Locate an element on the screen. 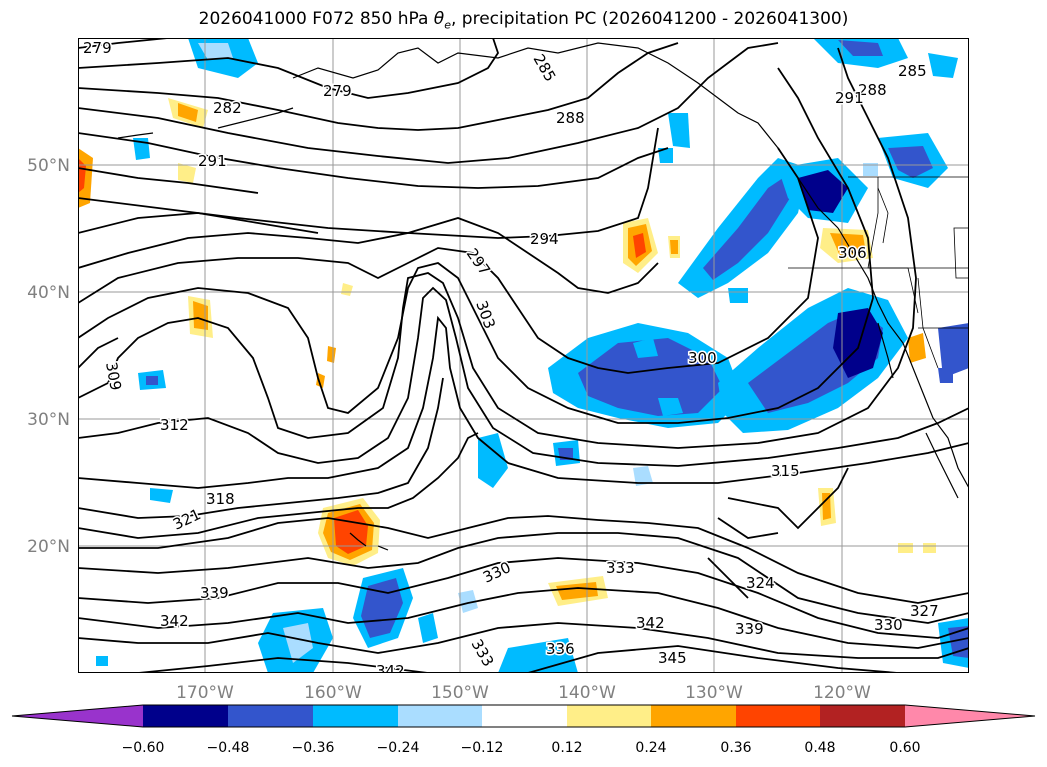  contour-label: 327 is located at coordinates (924, 611).